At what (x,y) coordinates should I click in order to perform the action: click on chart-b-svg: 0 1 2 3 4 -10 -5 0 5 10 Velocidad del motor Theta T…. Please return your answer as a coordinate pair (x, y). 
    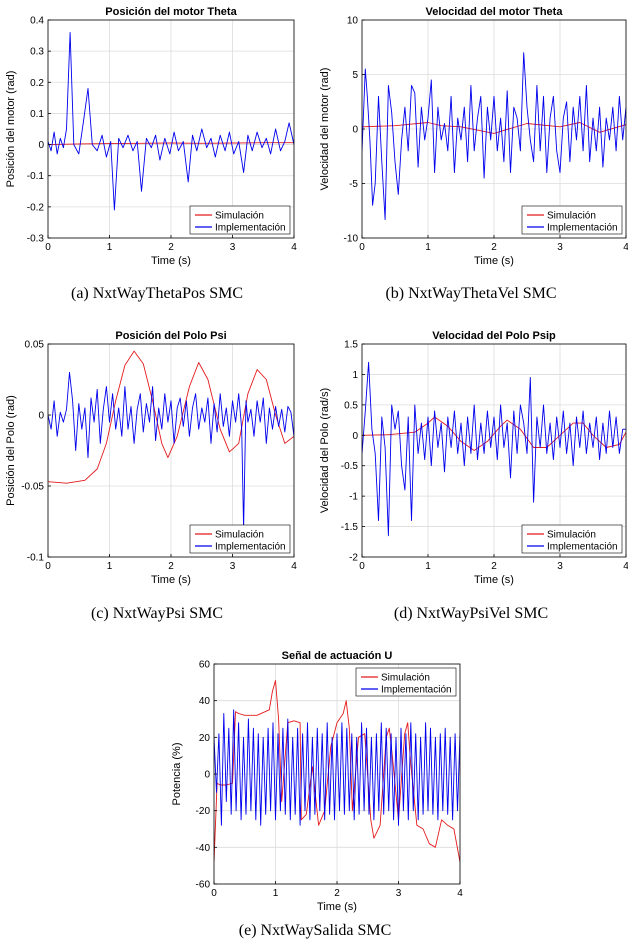
    Looking at the image, I should click on (473, 136).